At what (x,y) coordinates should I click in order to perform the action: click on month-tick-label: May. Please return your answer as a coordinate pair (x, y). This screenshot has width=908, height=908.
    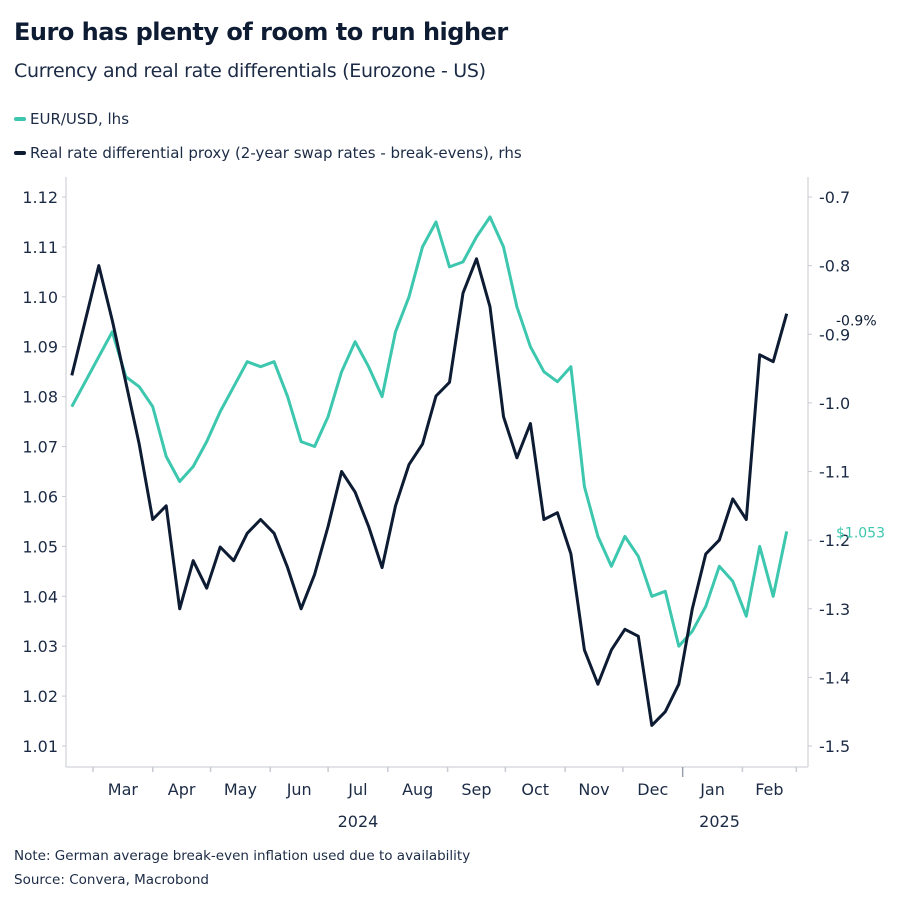
    Looking at the image, I should click on (240, 789).